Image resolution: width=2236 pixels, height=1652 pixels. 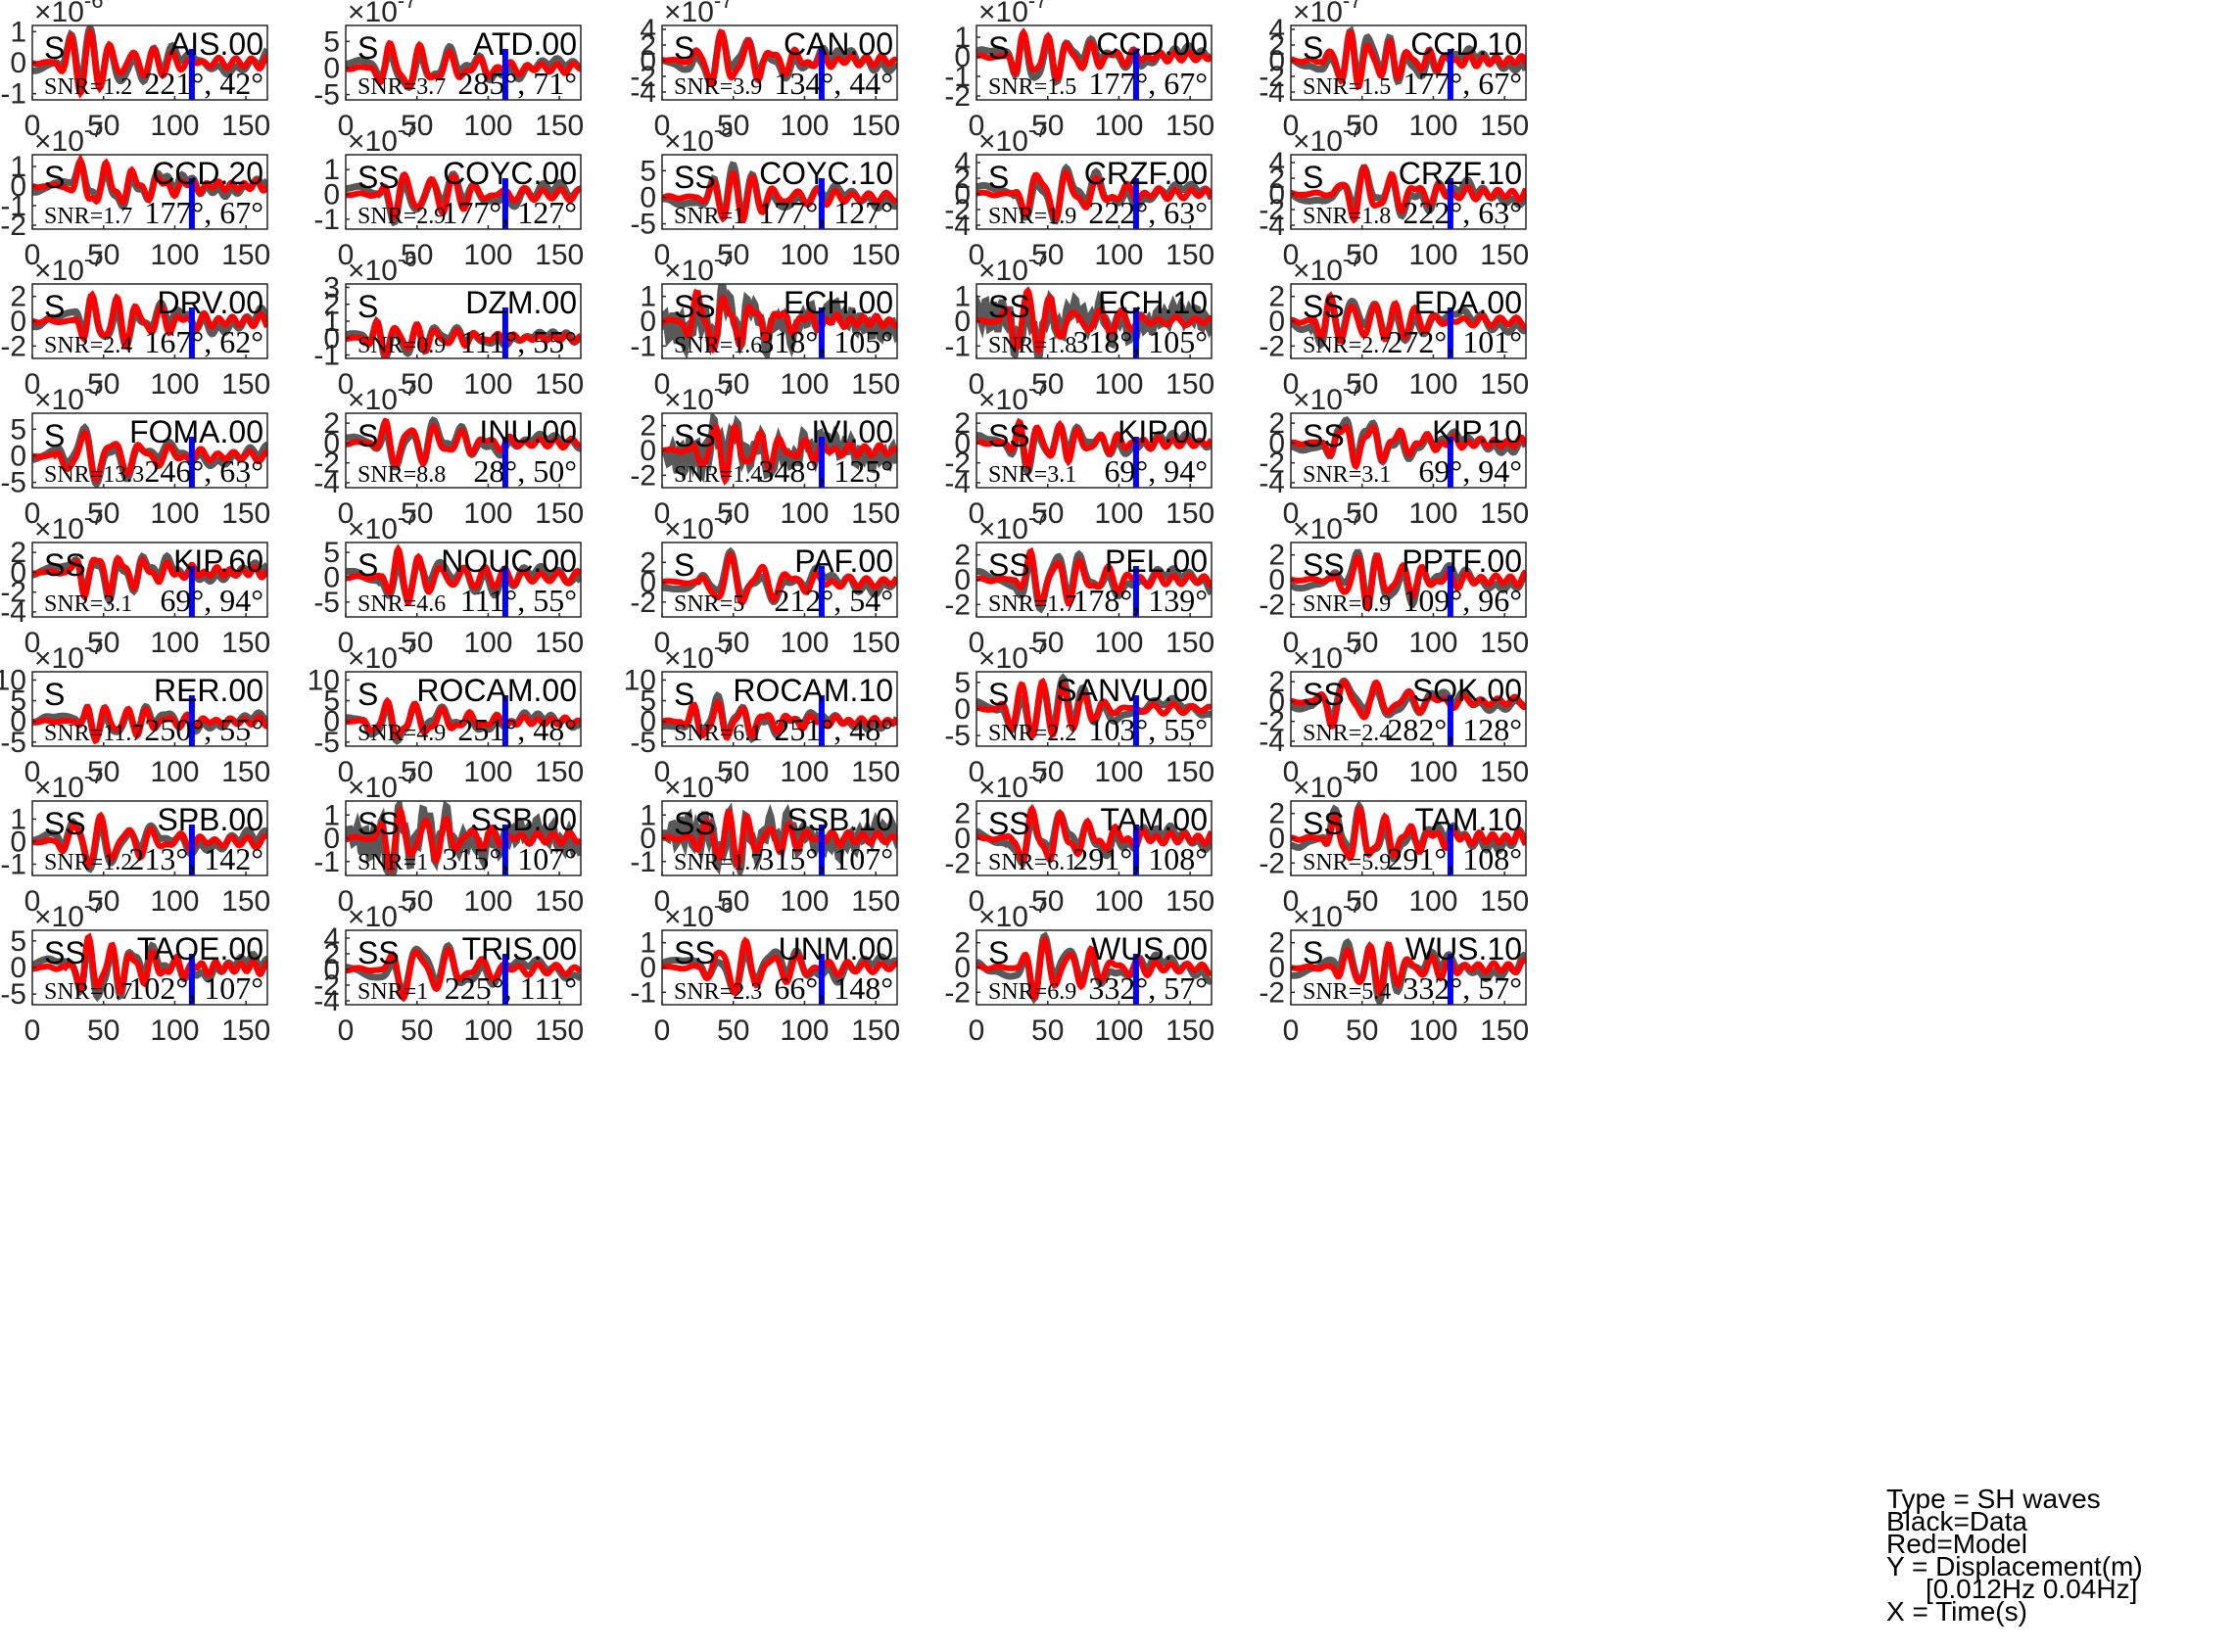 What do you see at coordinates (1149, 949) in the screenshot?
I see `station-label: WUS.00` at bounding box center [1149, 949].